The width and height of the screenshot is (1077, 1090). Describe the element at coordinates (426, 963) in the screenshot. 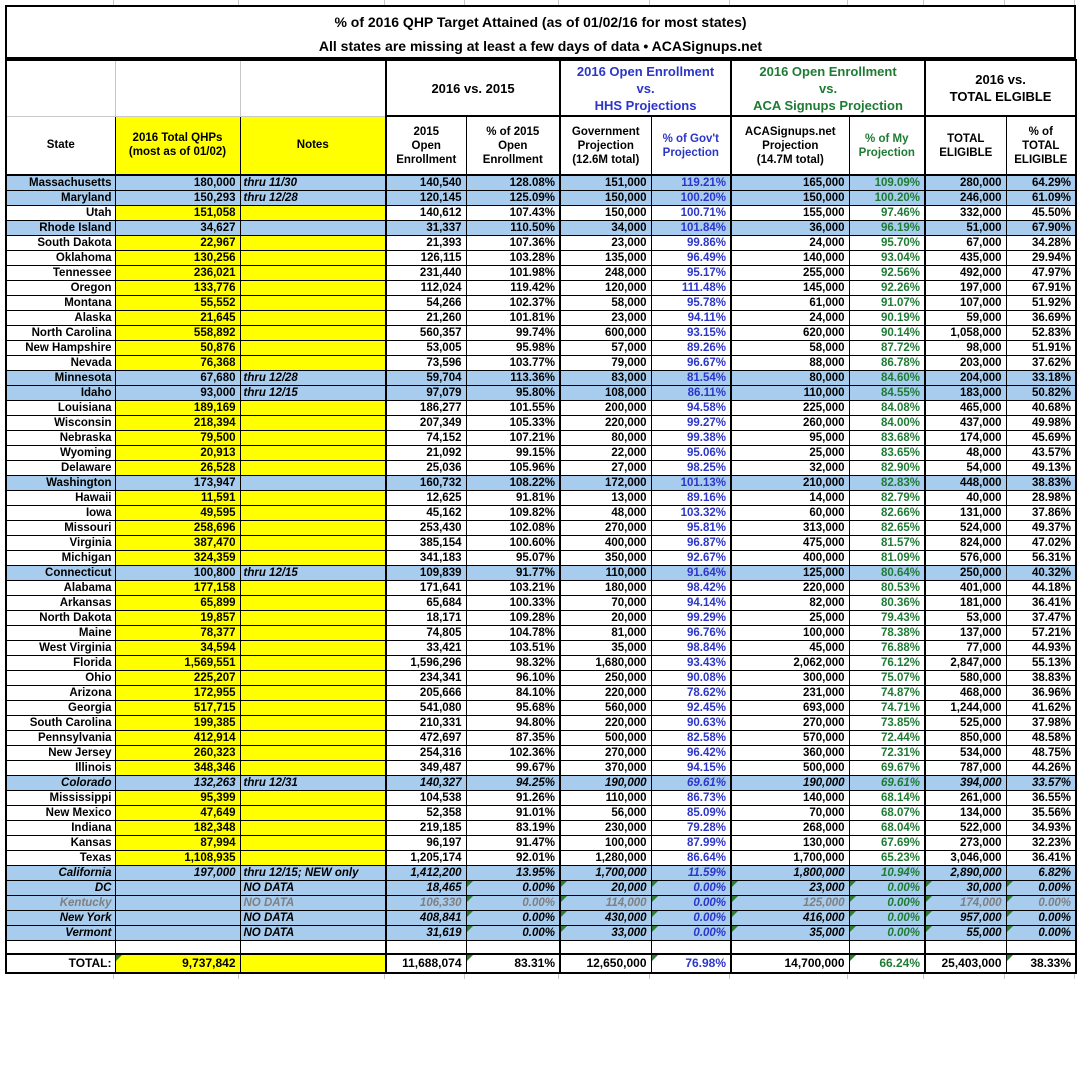

I see `total-oe2015-cell: 11,688,074` at that location.